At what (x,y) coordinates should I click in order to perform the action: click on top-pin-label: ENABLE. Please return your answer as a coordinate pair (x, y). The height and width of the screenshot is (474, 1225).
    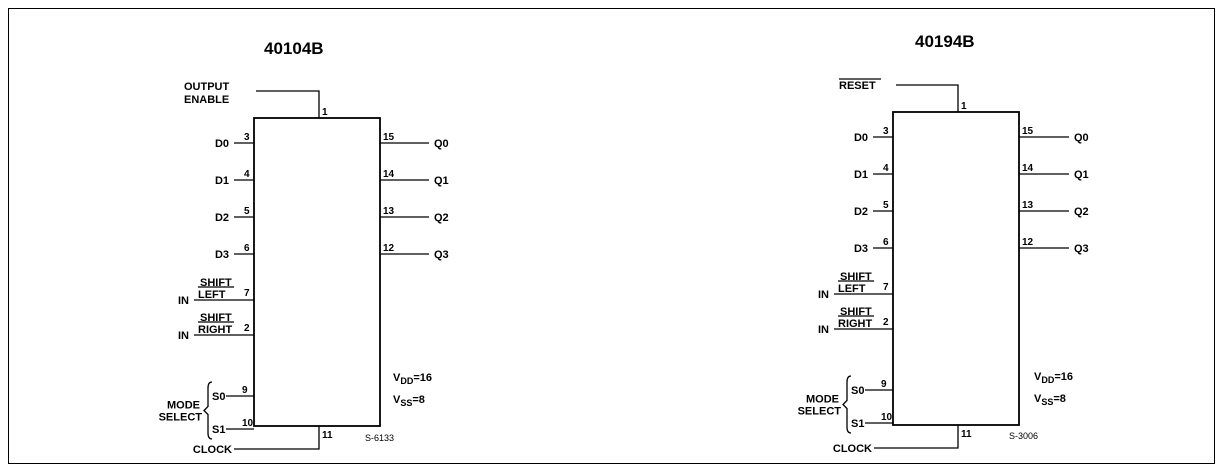
    Looking at the image, I should click on (206, 100).